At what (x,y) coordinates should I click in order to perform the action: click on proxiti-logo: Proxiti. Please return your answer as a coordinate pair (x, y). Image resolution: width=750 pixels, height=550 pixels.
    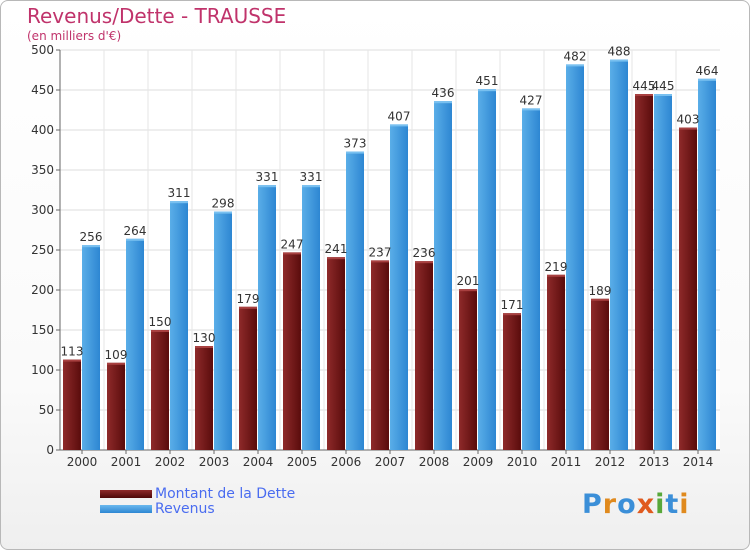
    Looking at the image, I should click on (636, 504).